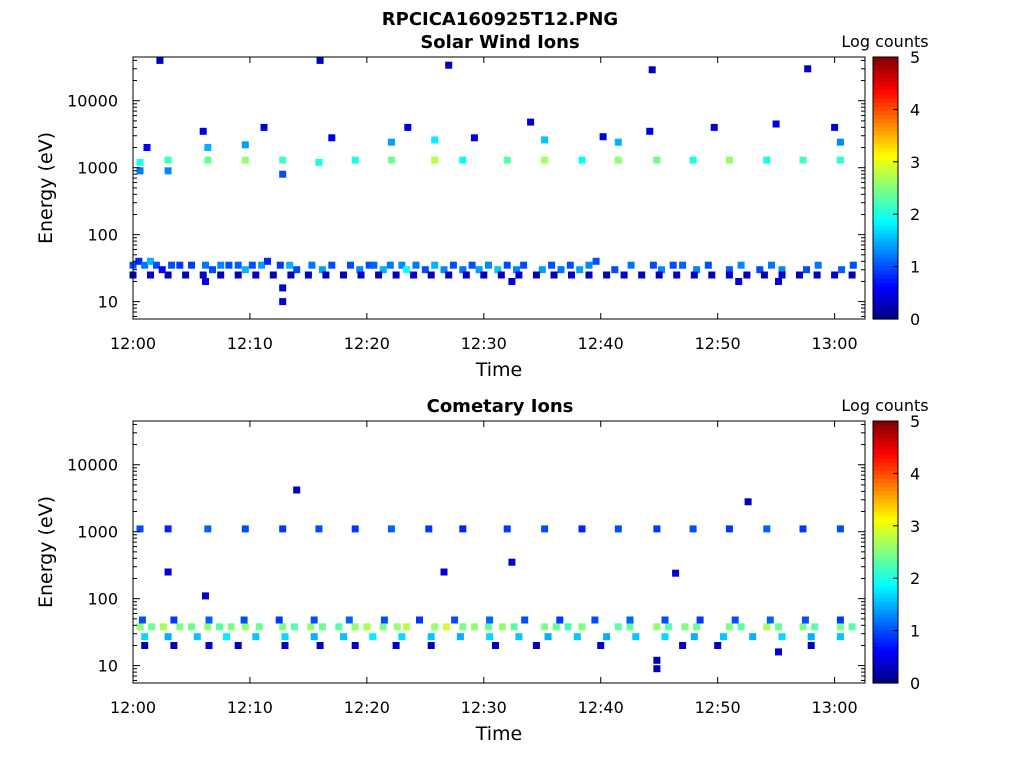 Image resolution: width=1024 pixels, height=768 pixels. Describe the element at coordinates (915, 57) in the screenshot. I see `colorbar-tick-label: 5` at that location.